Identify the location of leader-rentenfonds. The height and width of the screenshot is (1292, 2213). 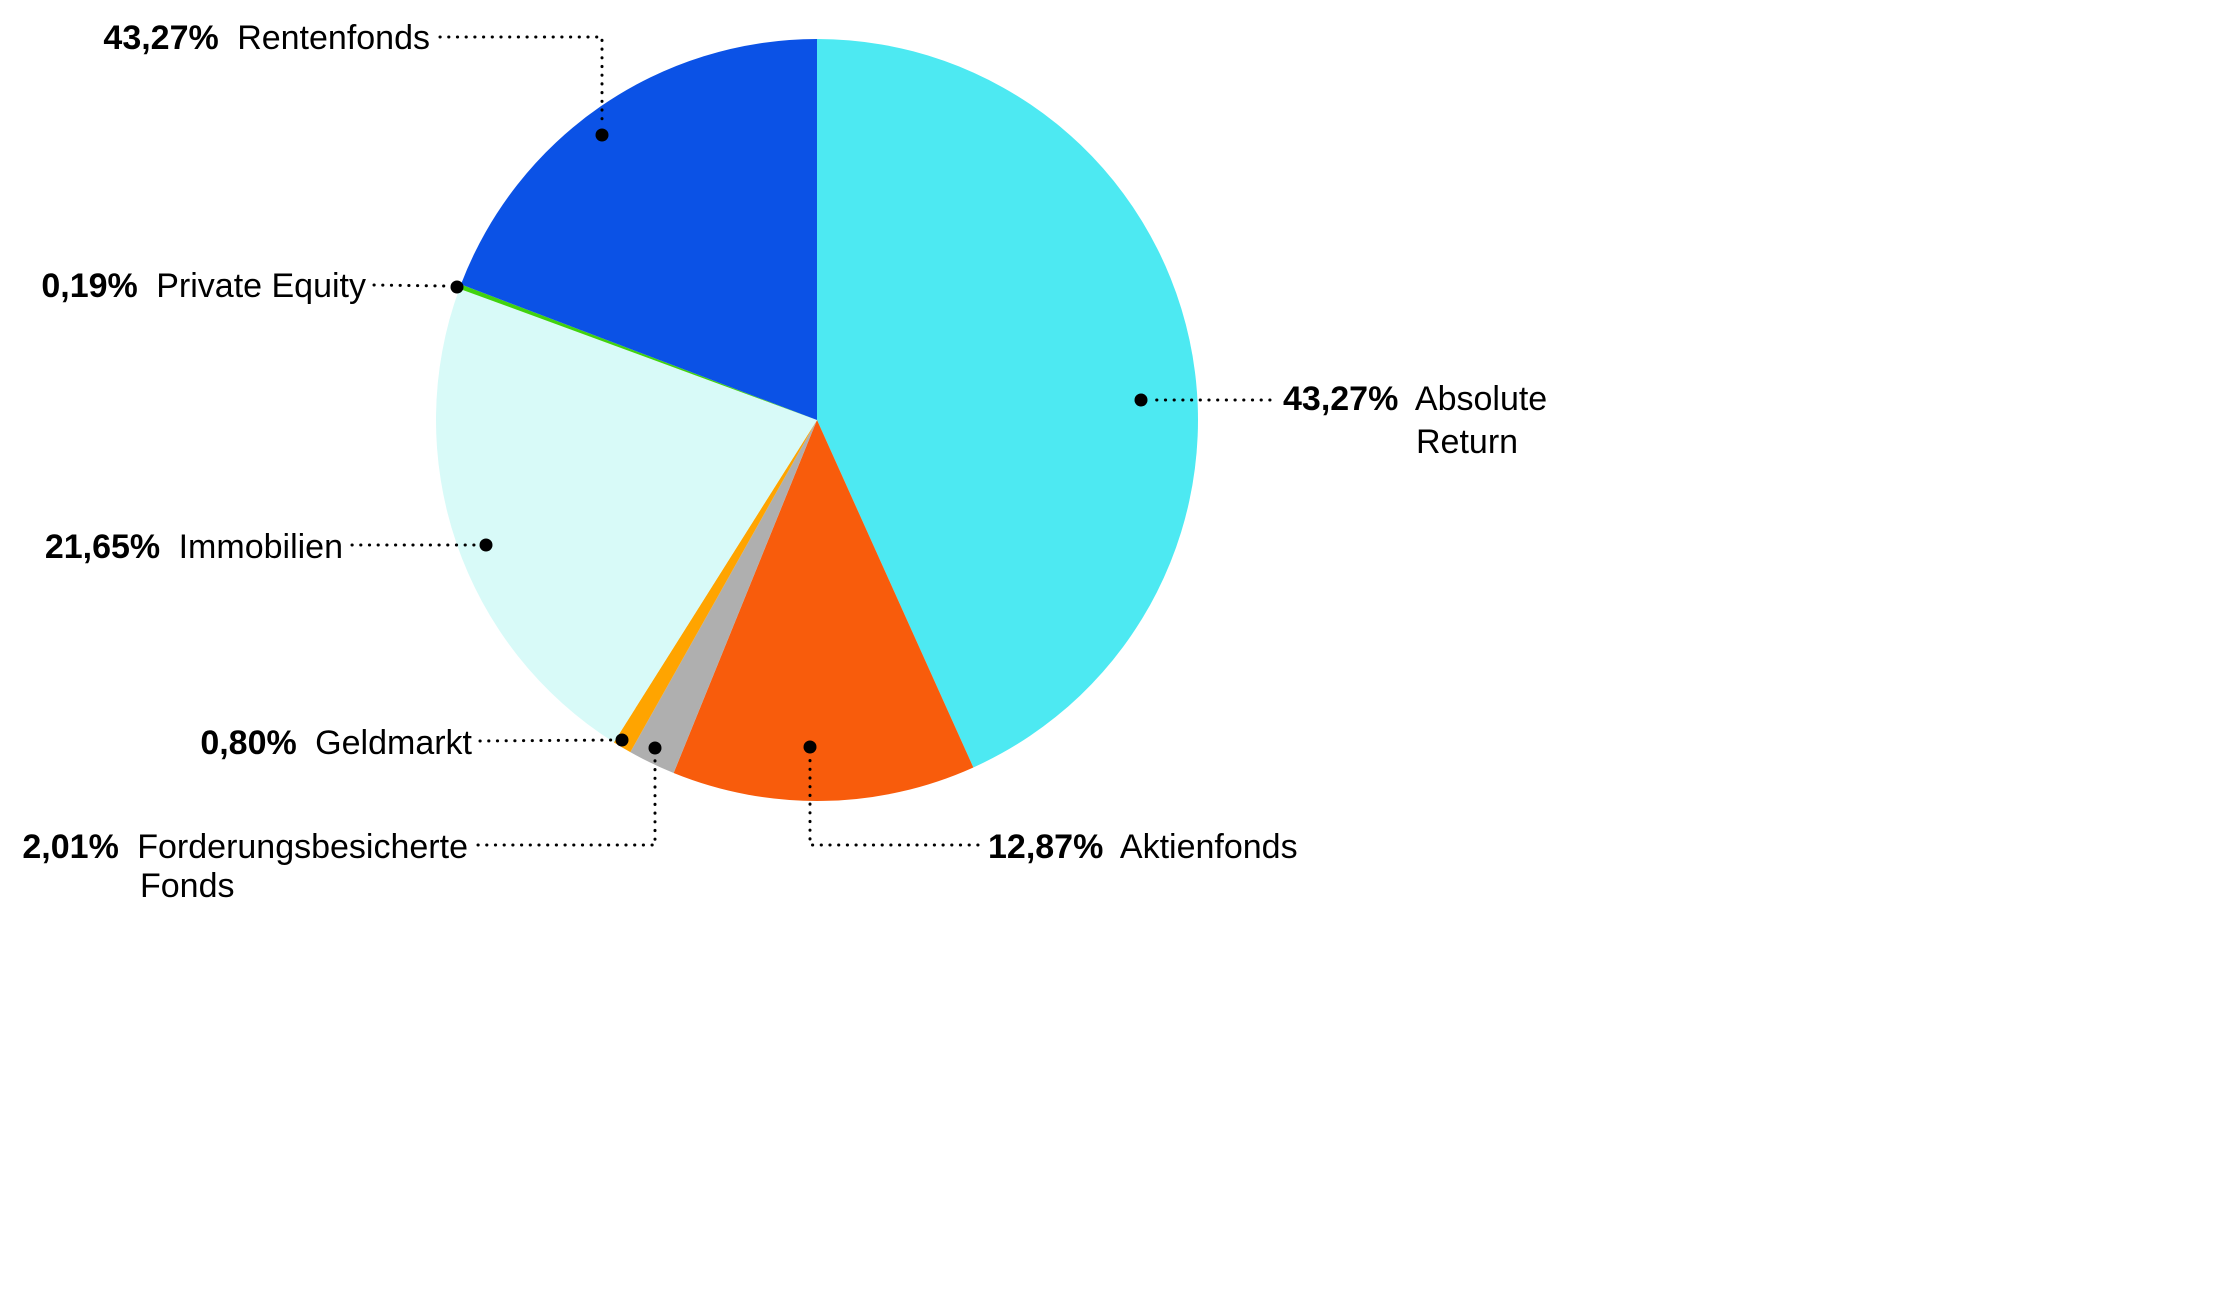
(521, 81).